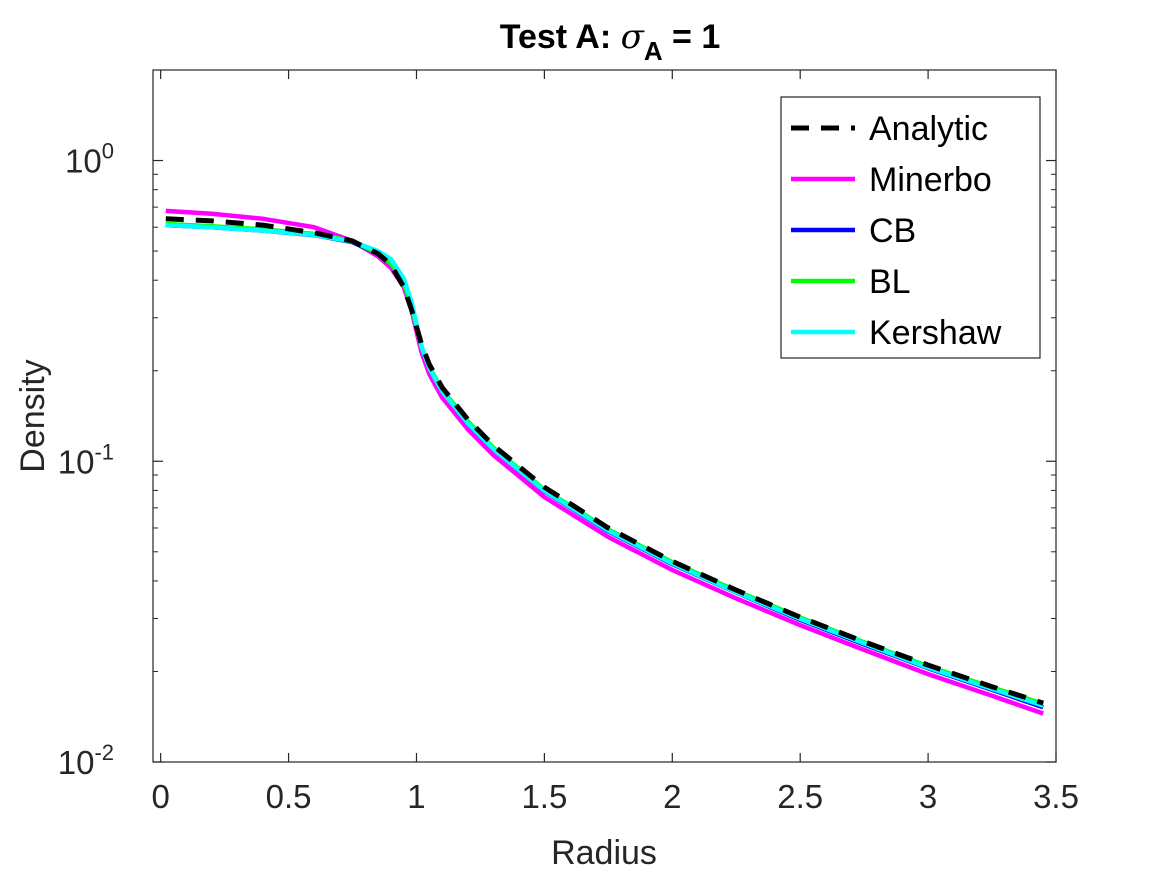  Describe the element at coordinates (89, 159) in the screenshot. I see `y-tick-label-0: 10⁰` at that location.